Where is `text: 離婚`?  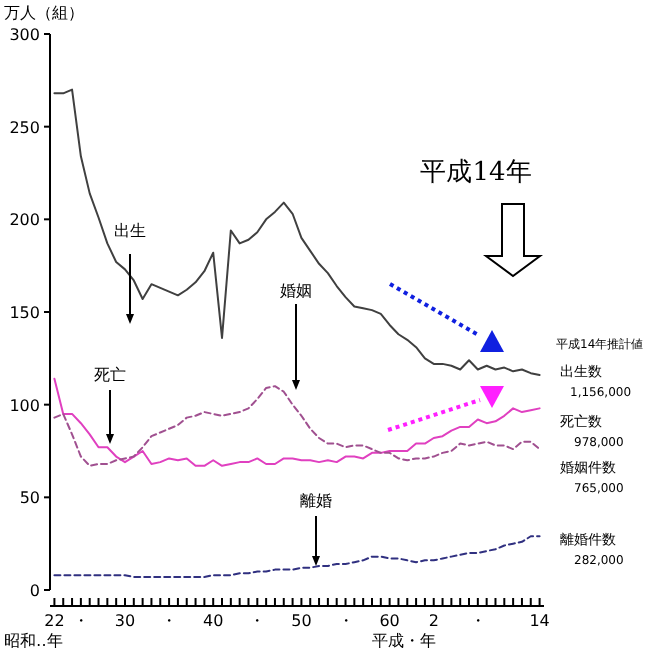
text: 離婚 is located at coordinates (316, 501).